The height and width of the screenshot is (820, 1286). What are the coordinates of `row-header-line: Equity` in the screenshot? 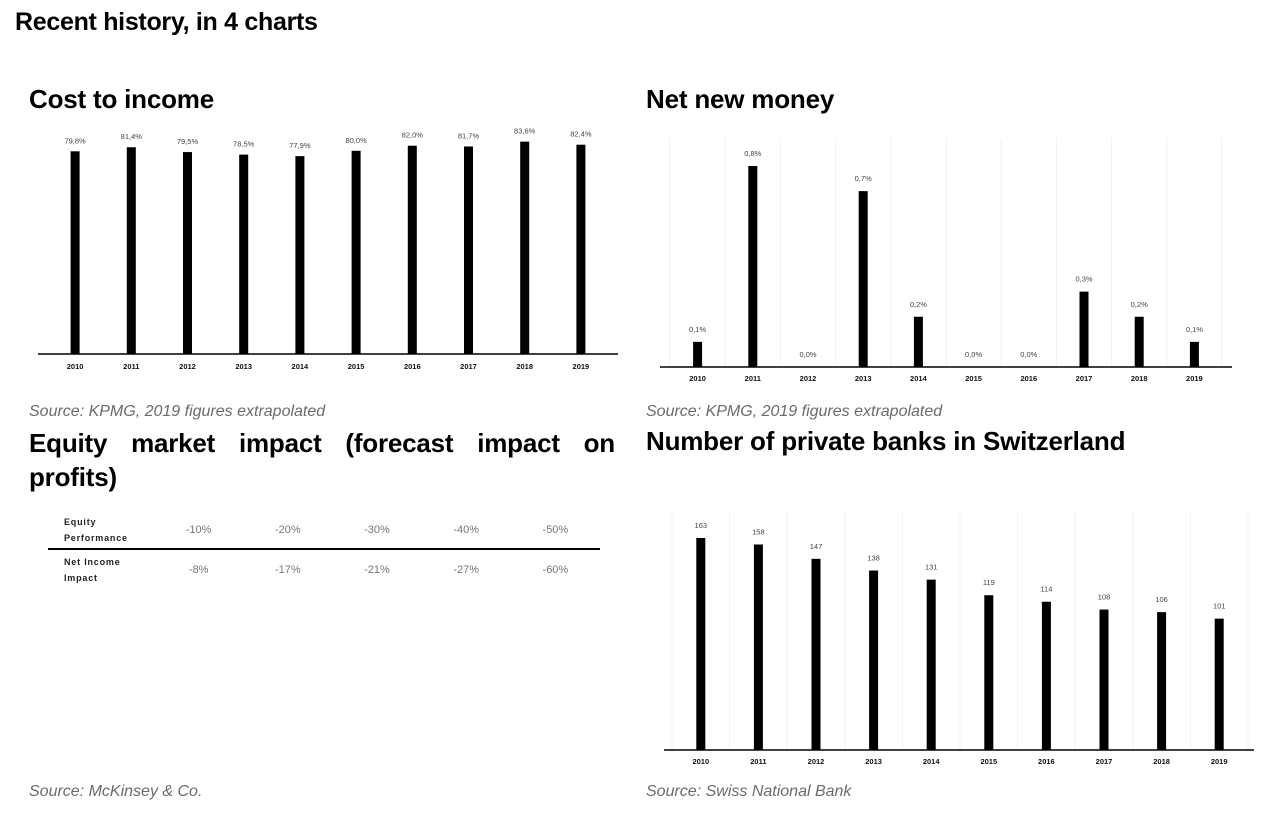 It's located at (80, 522).